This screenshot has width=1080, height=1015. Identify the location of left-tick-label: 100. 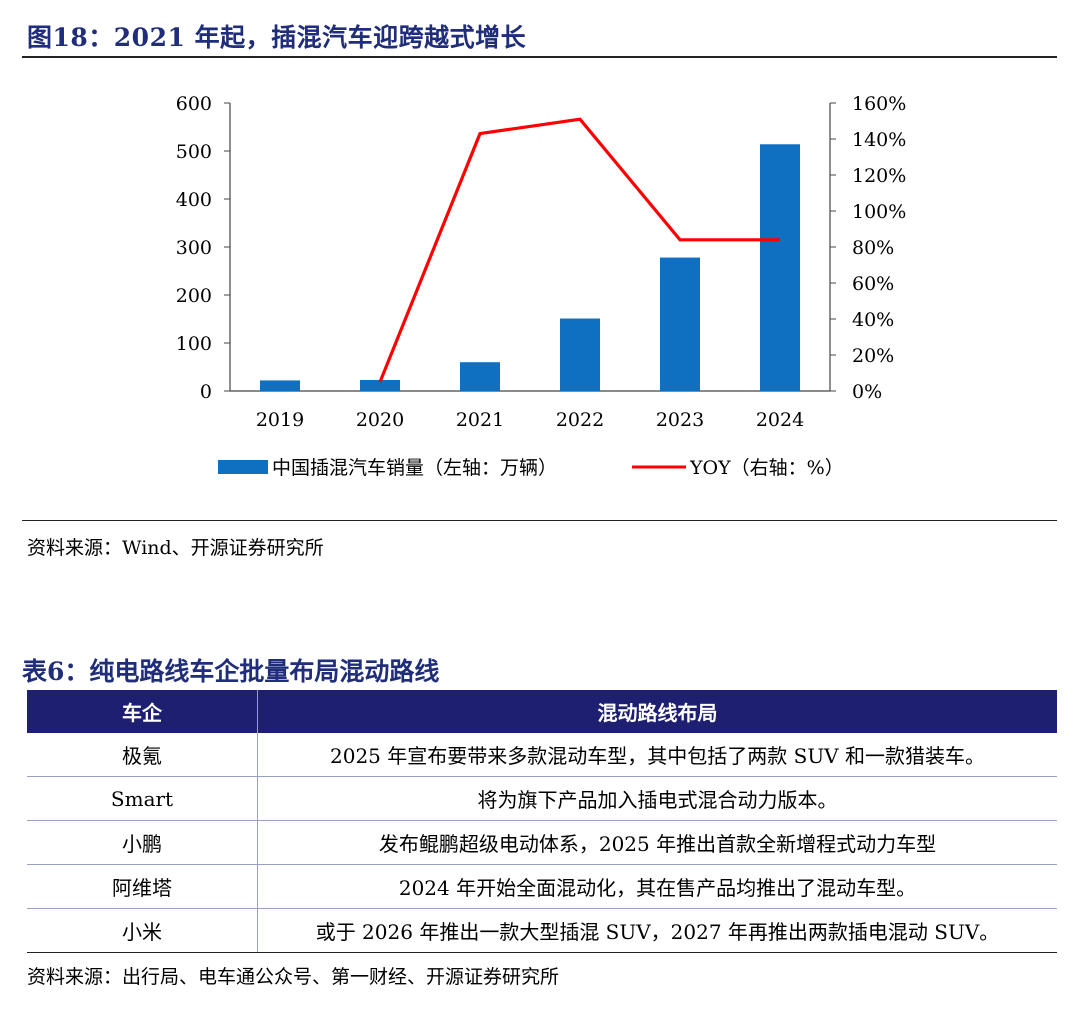
(194, 344).